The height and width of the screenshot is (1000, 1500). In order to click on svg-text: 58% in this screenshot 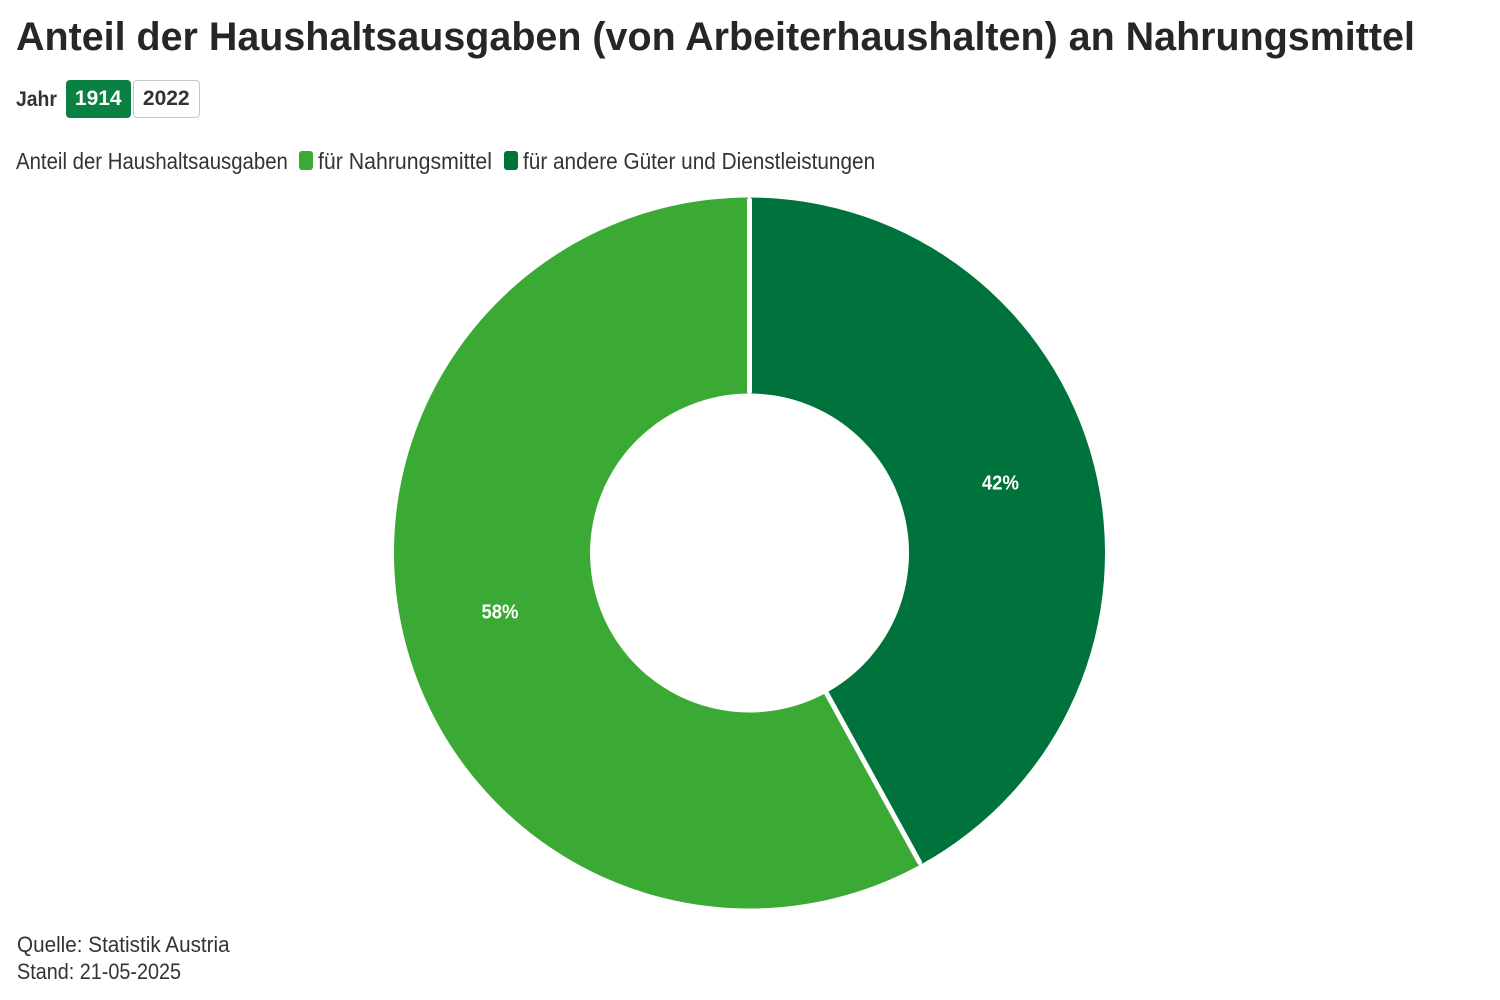, I will do `click(500, 612)`.